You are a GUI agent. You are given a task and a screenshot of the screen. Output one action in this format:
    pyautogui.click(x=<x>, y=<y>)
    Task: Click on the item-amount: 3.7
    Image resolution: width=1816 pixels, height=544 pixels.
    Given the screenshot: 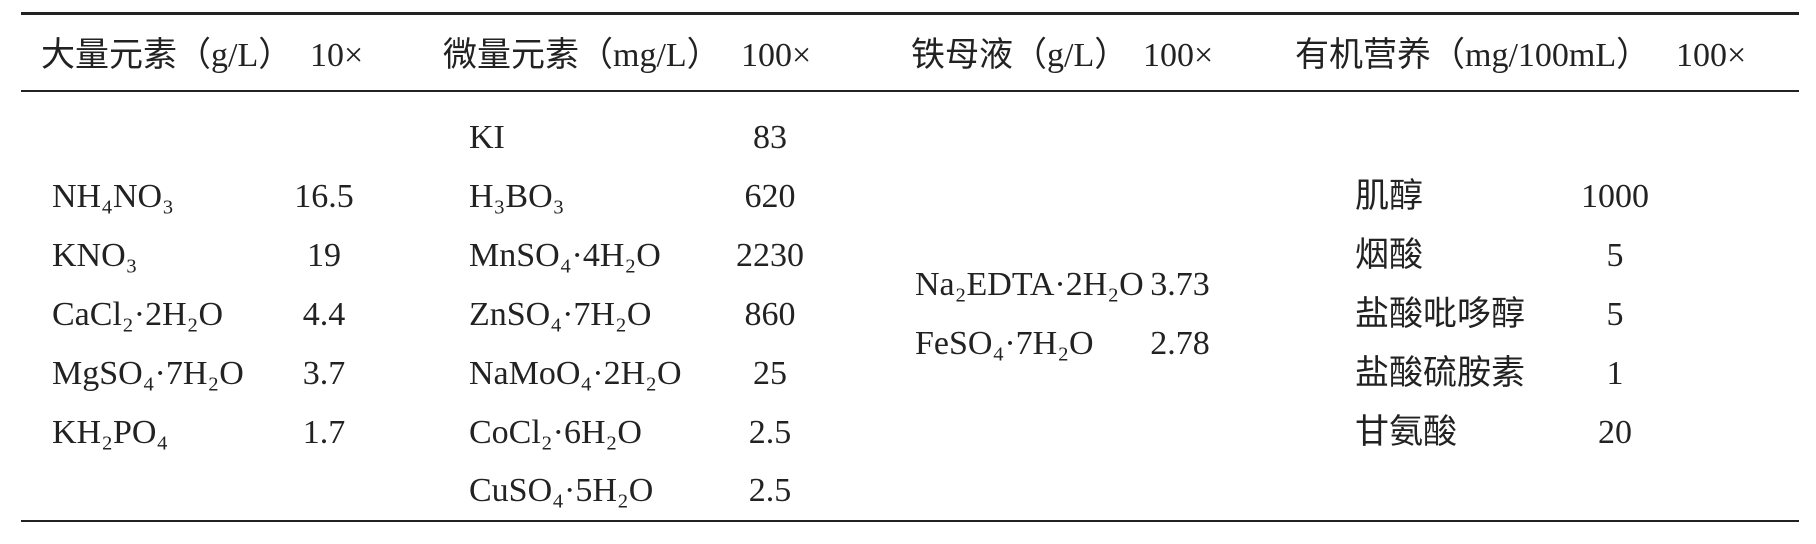 What is the action you would take?
    pyautogui.click(x=324, y=373)
    